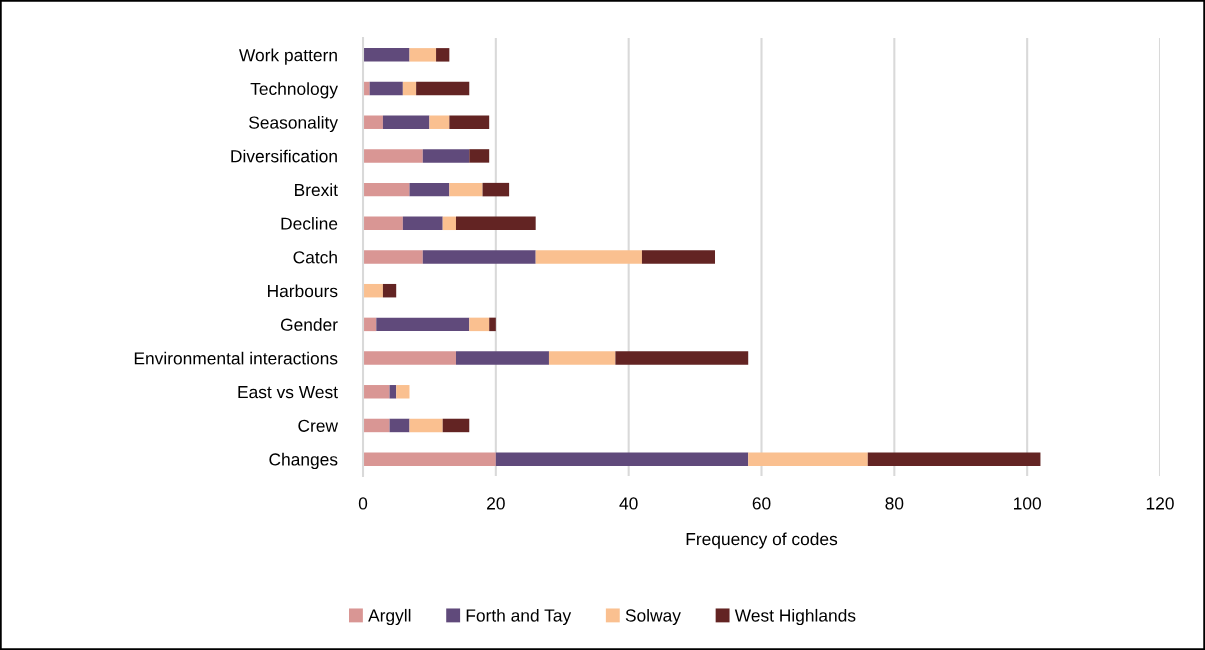  I want to click on y-tick-label: Changes, so click(303, 461).